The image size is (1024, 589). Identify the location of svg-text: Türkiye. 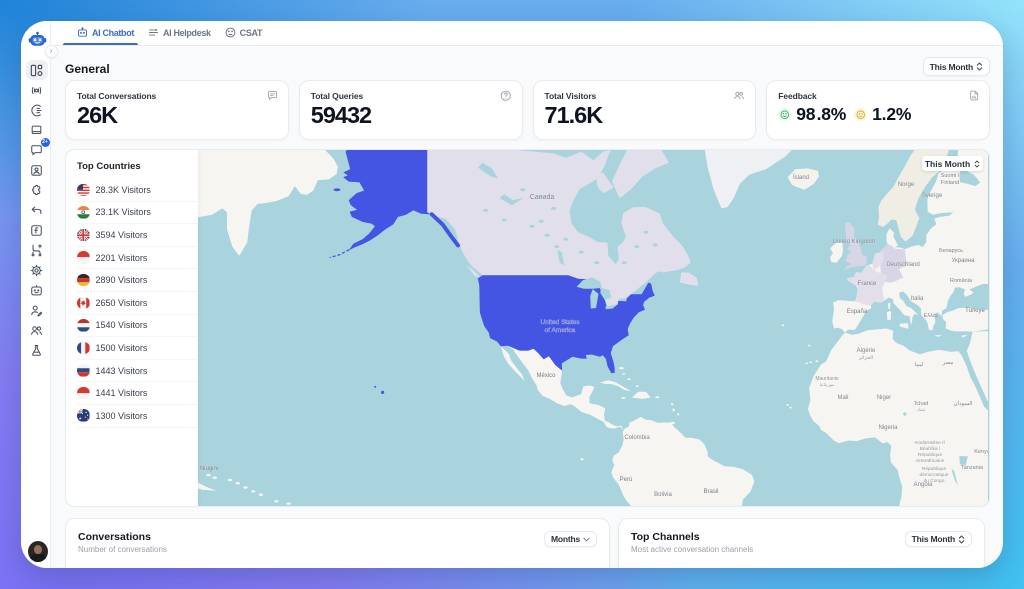
(975, 311).